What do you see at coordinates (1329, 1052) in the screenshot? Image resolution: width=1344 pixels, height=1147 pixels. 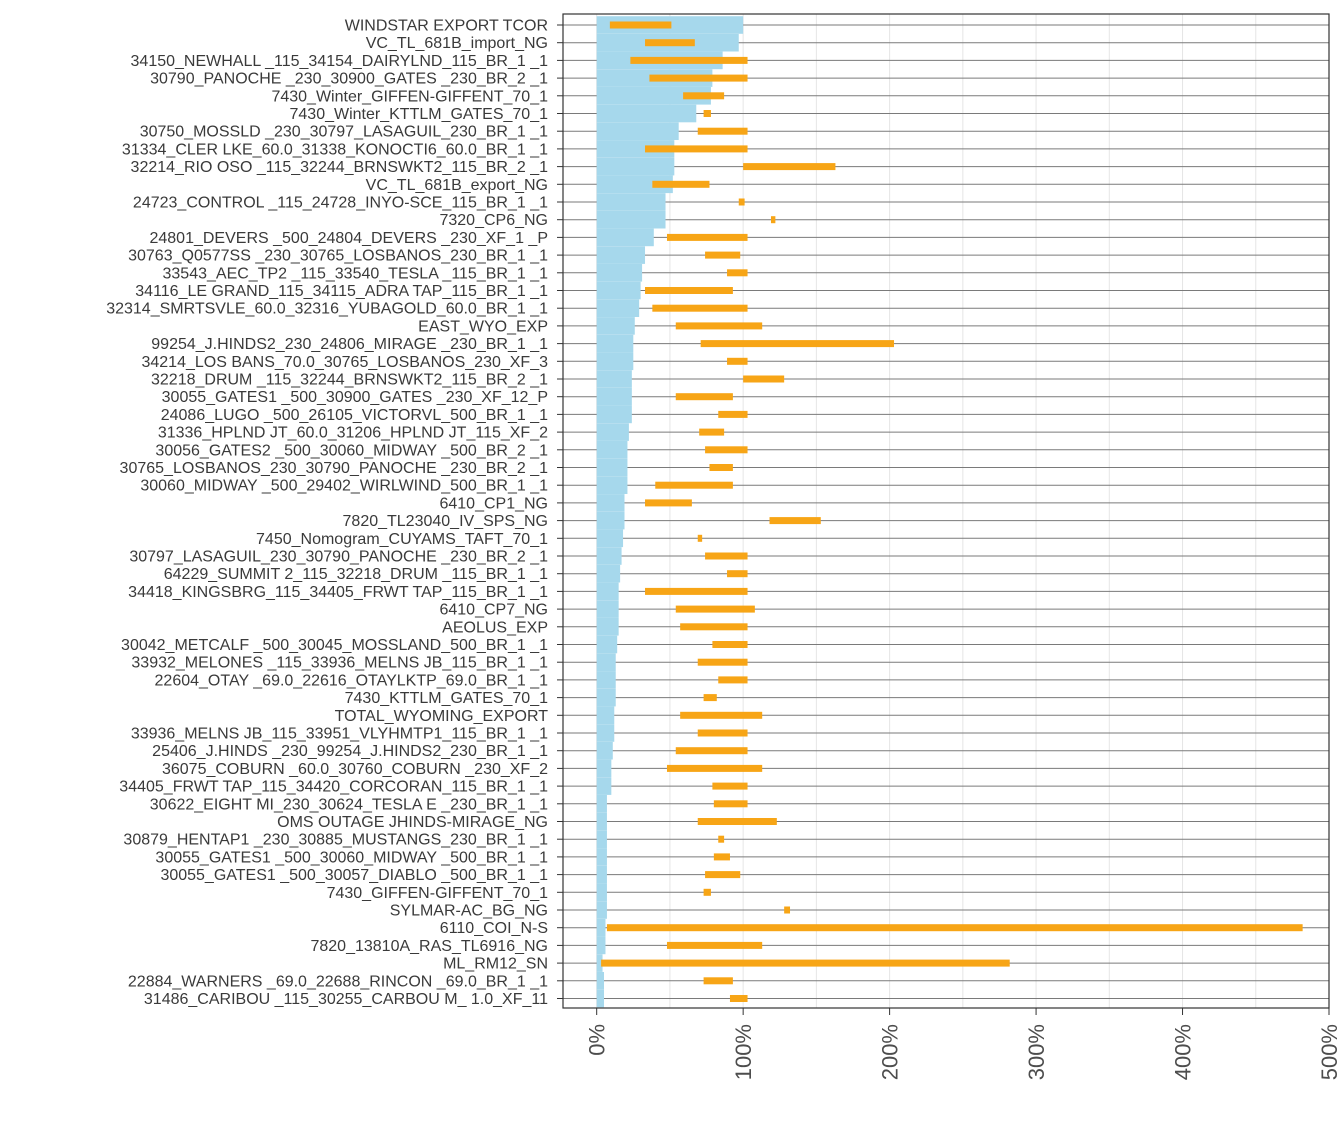 I see `x-tick-label: 500%` at bounding box center [1329, 1052].